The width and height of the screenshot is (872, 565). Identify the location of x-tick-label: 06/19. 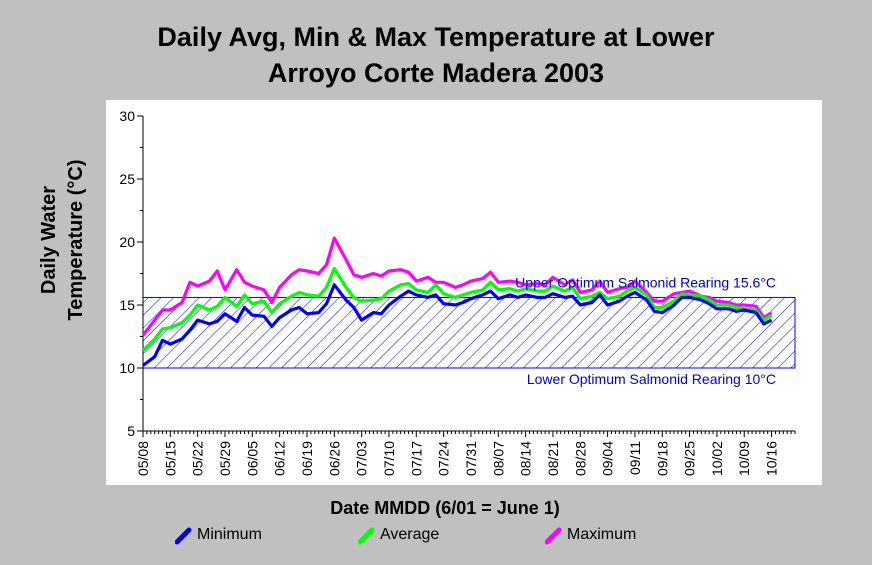
(307, 458).